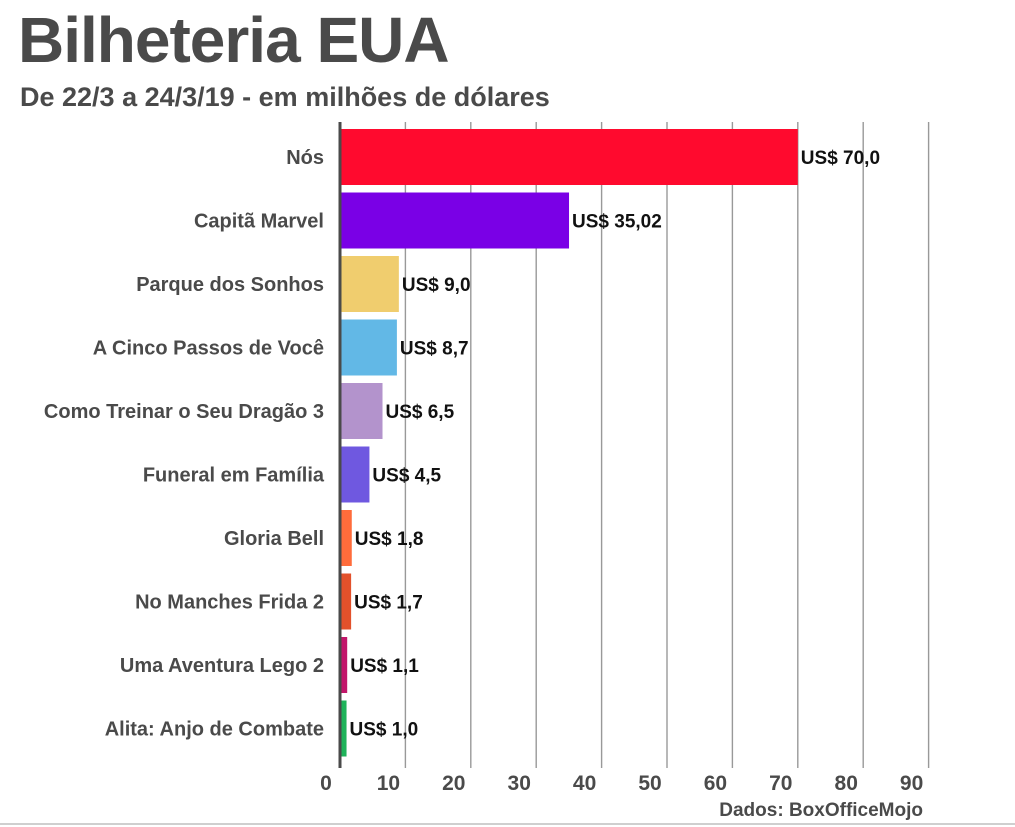 The image size is (1015, 827). I want to click on category-label-5: Funeral em Família, so click(234, 476).